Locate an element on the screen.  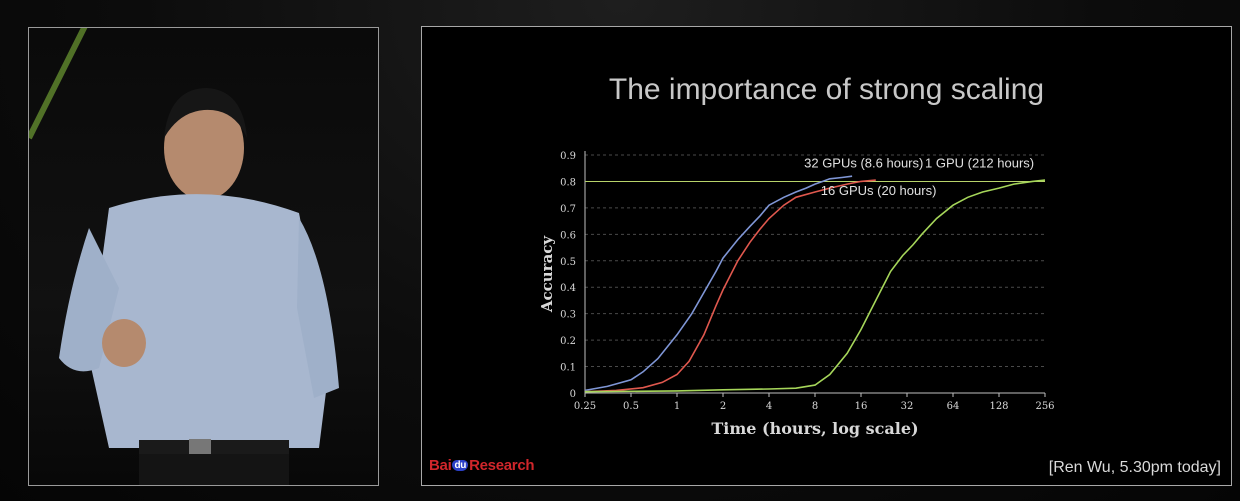
y-tick-label: 0.2 is located at coordinates (568, 341).